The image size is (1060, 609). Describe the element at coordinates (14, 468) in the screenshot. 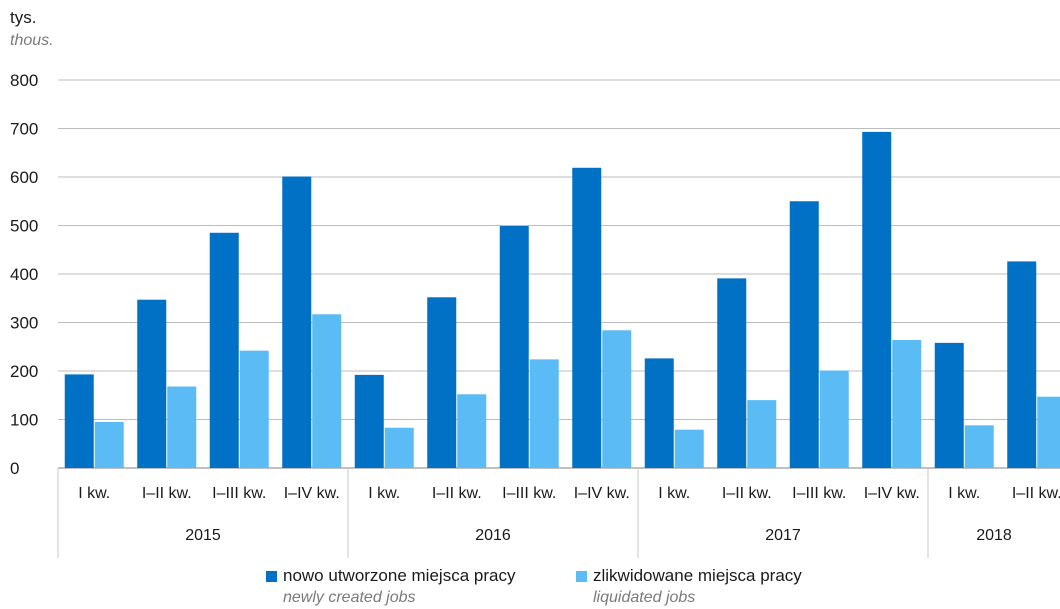

I see `y-tick-label: 0` at that location.